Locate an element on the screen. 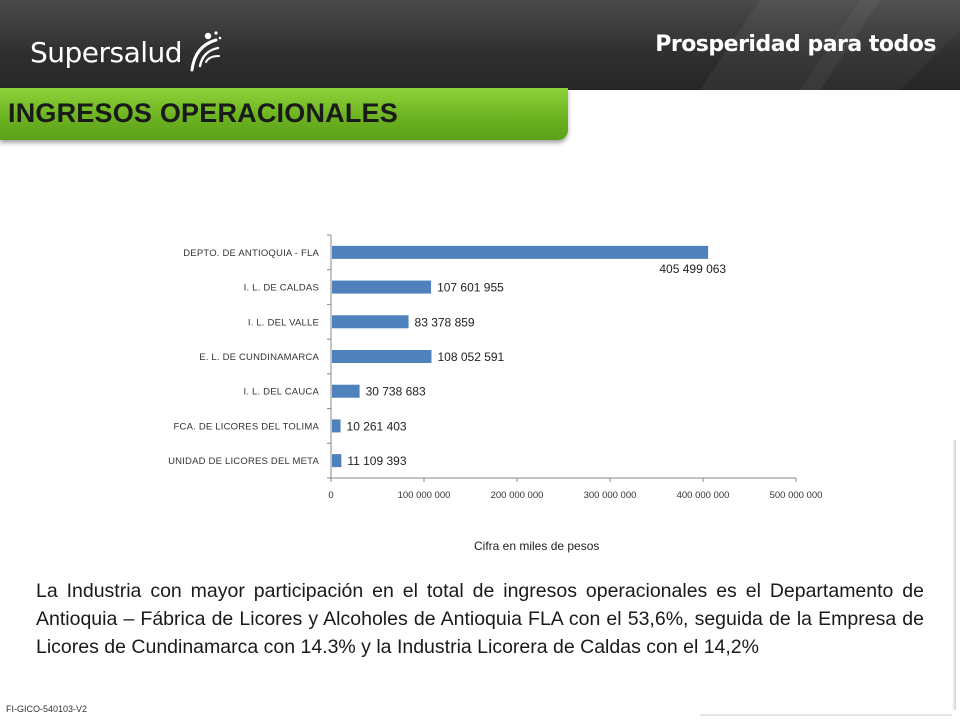 This screenshot has height=720, width=960. page-shadow-bottom is located at coordinates (826, 714).